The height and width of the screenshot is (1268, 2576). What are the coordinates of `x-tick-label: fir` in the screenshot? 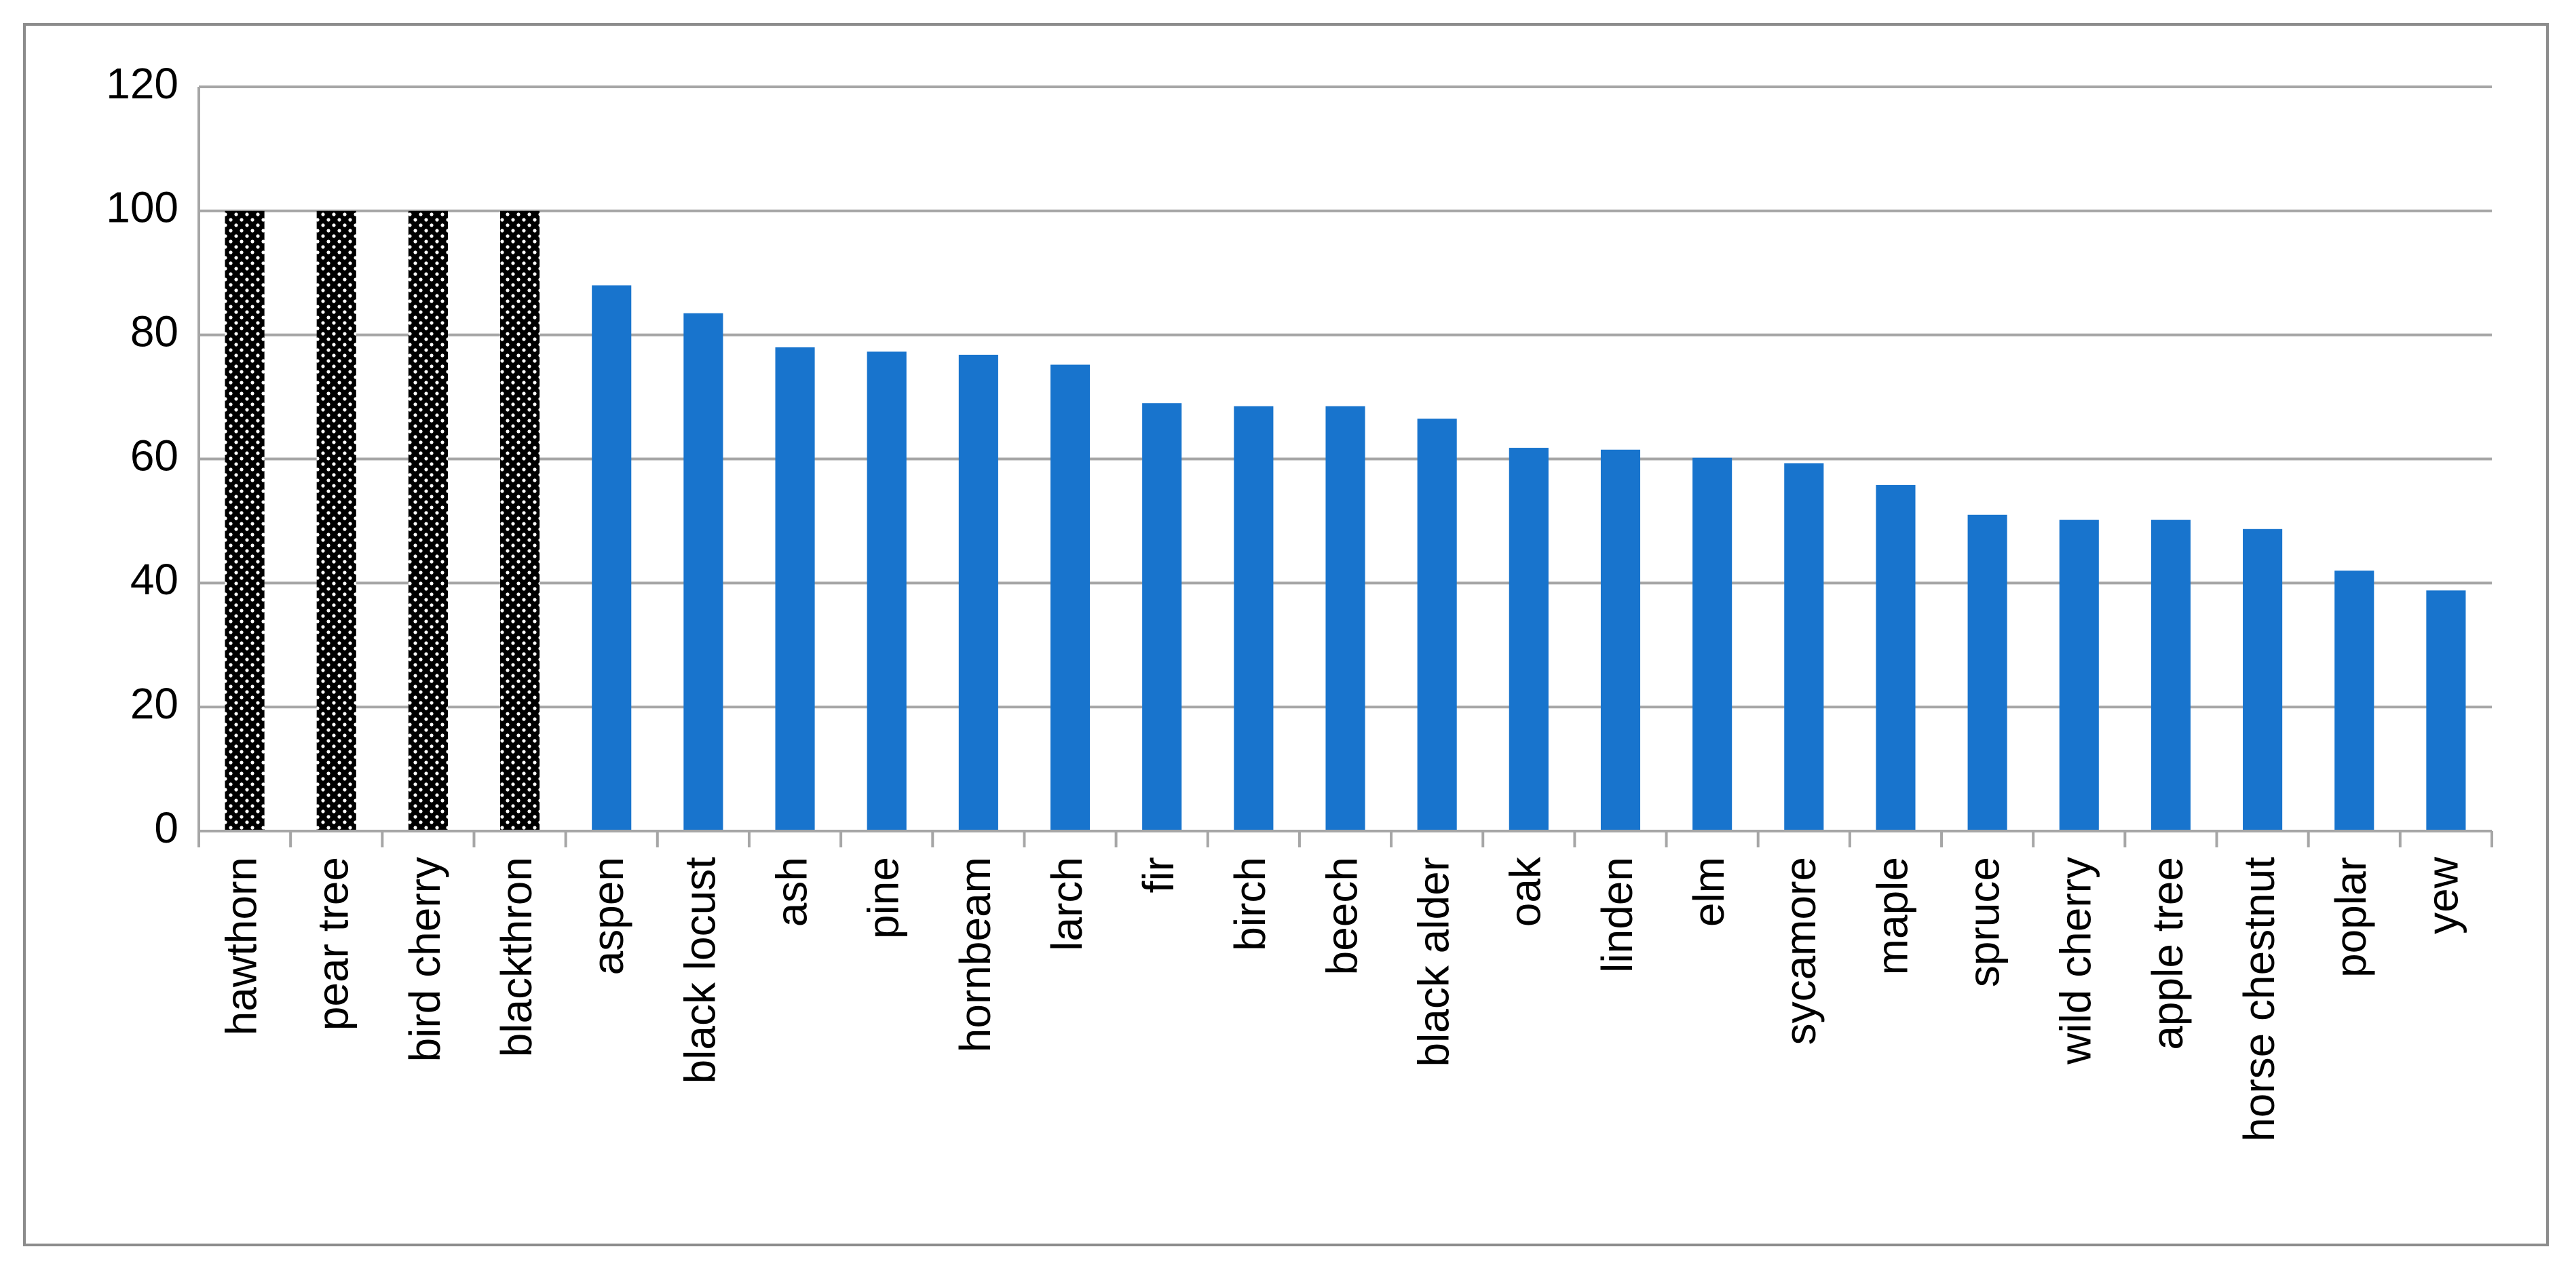 It's located at (1158, 875).